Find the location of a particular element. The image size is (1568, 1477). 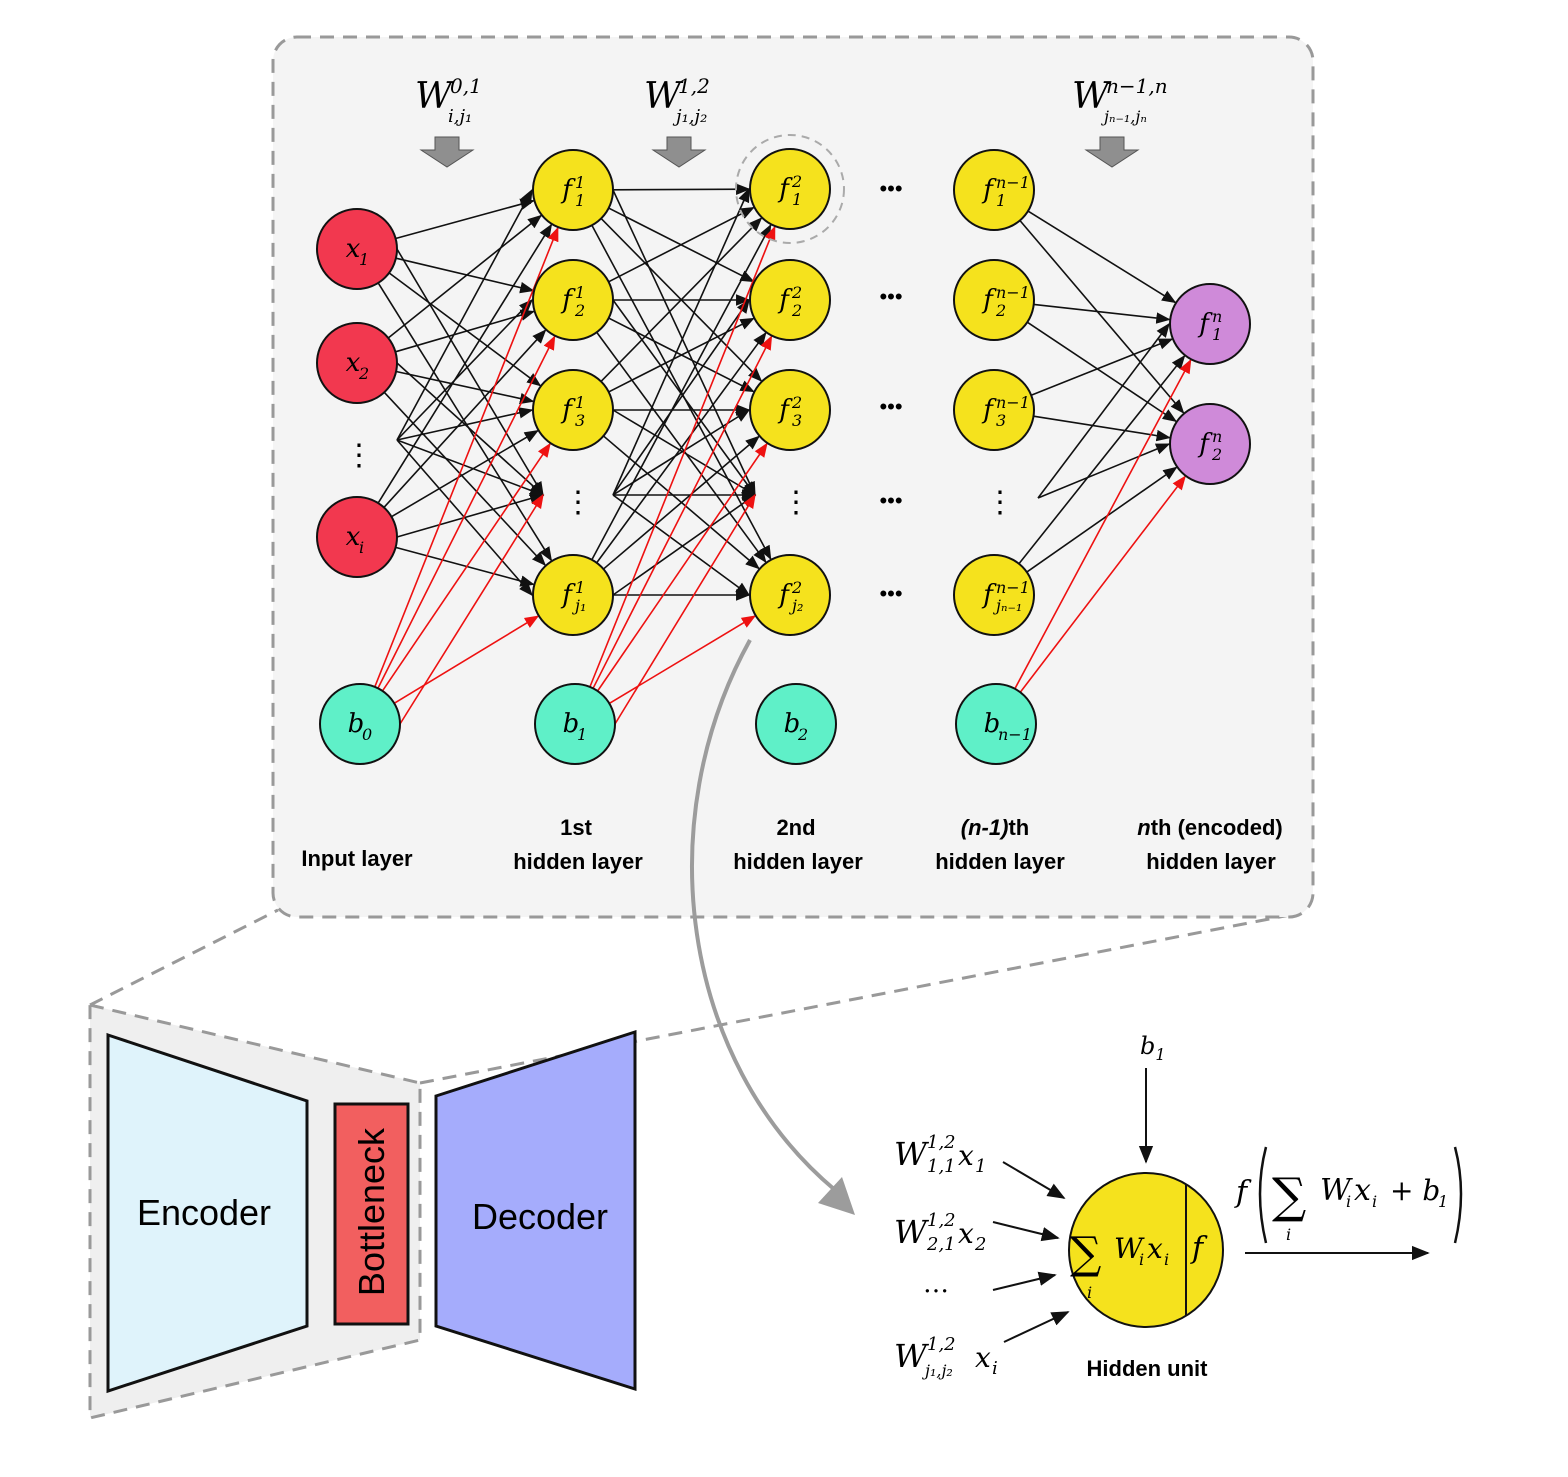

hidden2-node-subscript: 2 is located at coordinates (796, 310).